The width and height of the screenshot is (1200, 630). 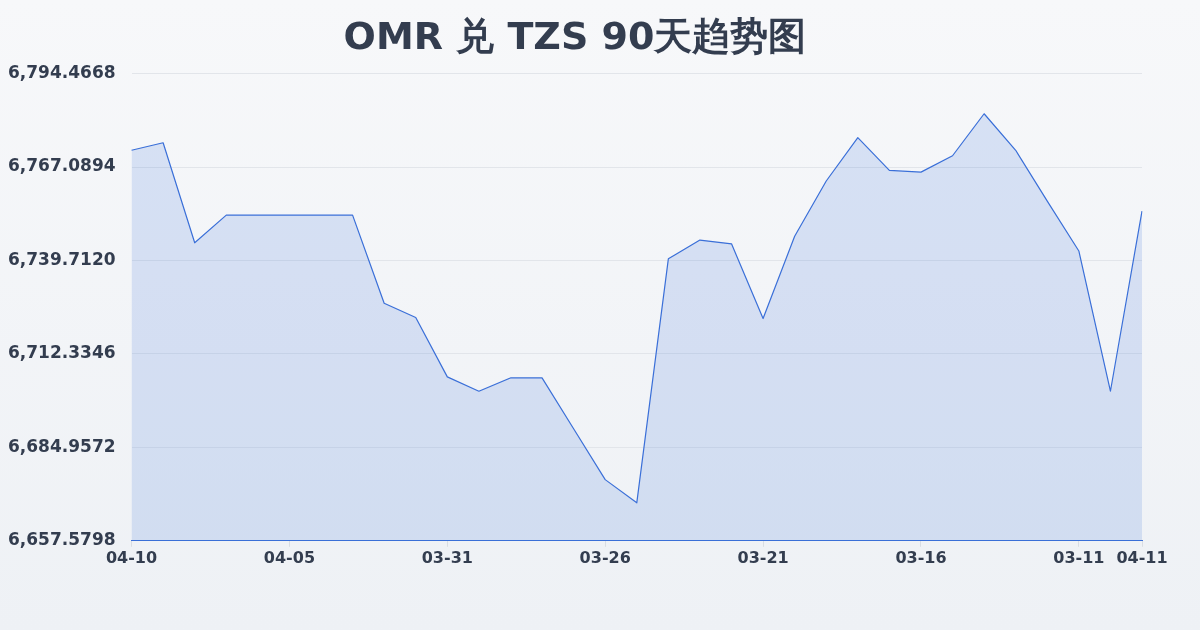 What do you see at coordinates (62, 445) in the screenshot?
I see `y-tick-label: 6,684.9572` at bounding box center [62, 445].